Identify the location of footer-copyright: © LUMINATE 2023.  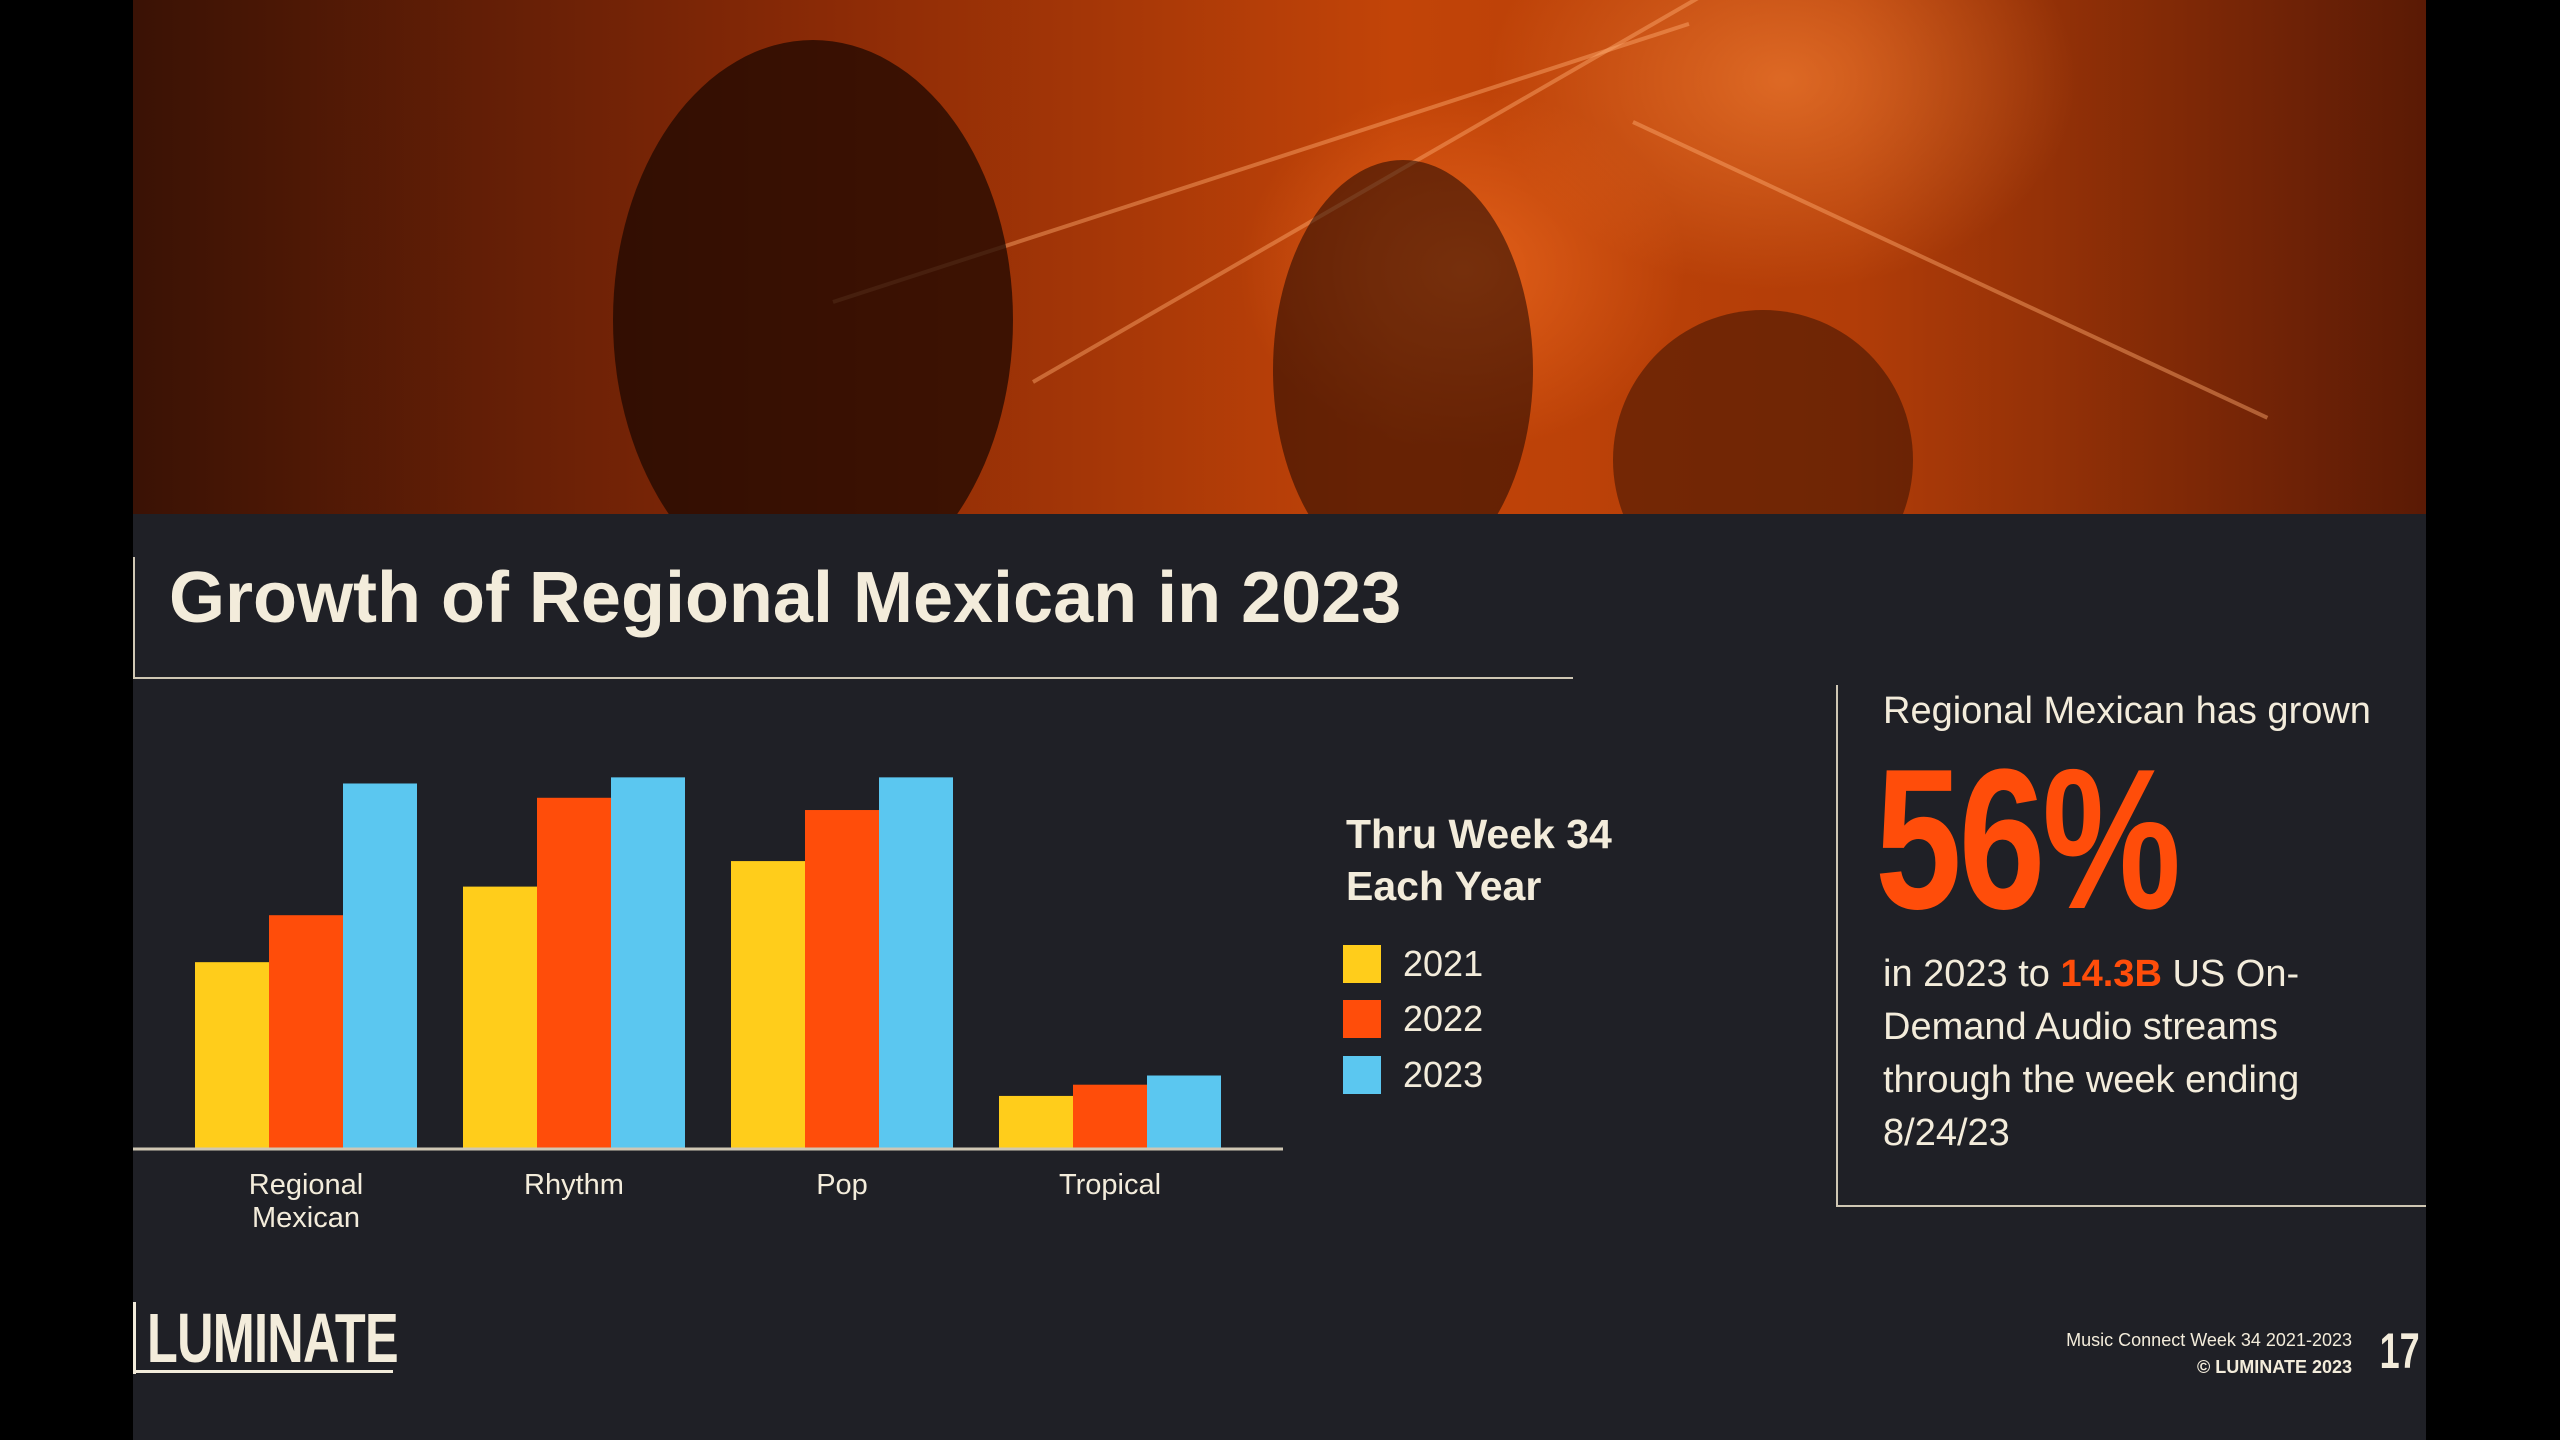
(2274, 1367).